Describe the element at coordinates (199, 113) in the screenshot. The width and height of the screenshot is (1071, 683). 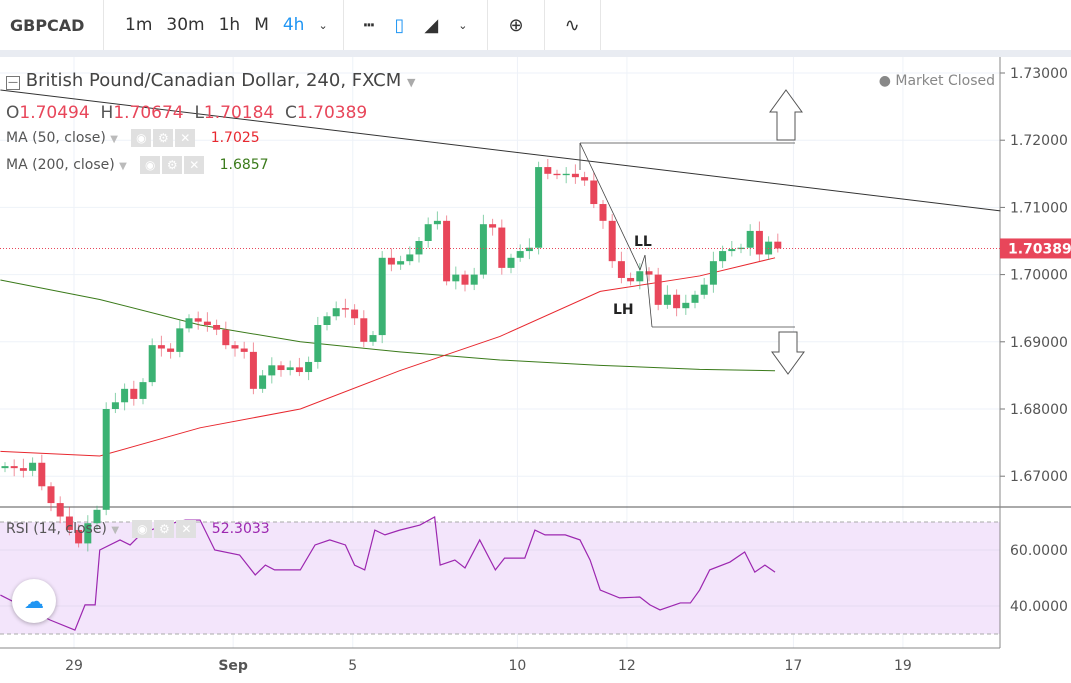
I see `low-label: L` at that location.